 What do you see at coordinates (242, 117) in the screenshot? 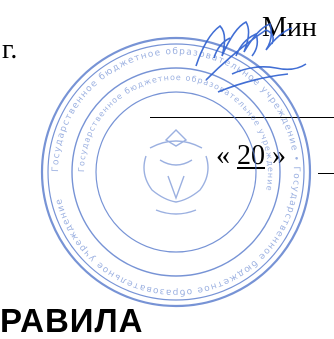
I see `signature-line` at bounding box center [242, 117].